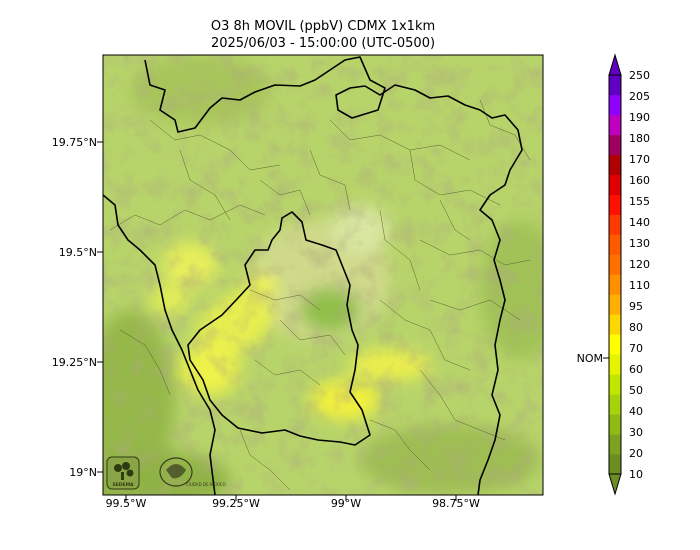 This screenshot has height=550, width=700. Describe the element at coordinates (590, 358) in the screenshot. I see `nom-label: NOM` at that location.